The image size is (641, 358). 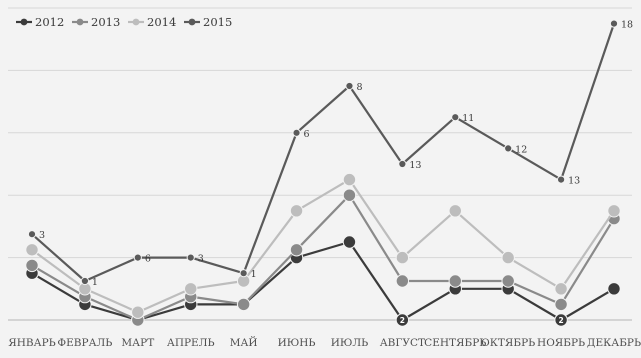 What do you see at coordinates (508, 343) in the screenshot?
I see `x-tick-label: ОКТЯБРЬ` at bounding box center [508, 343].